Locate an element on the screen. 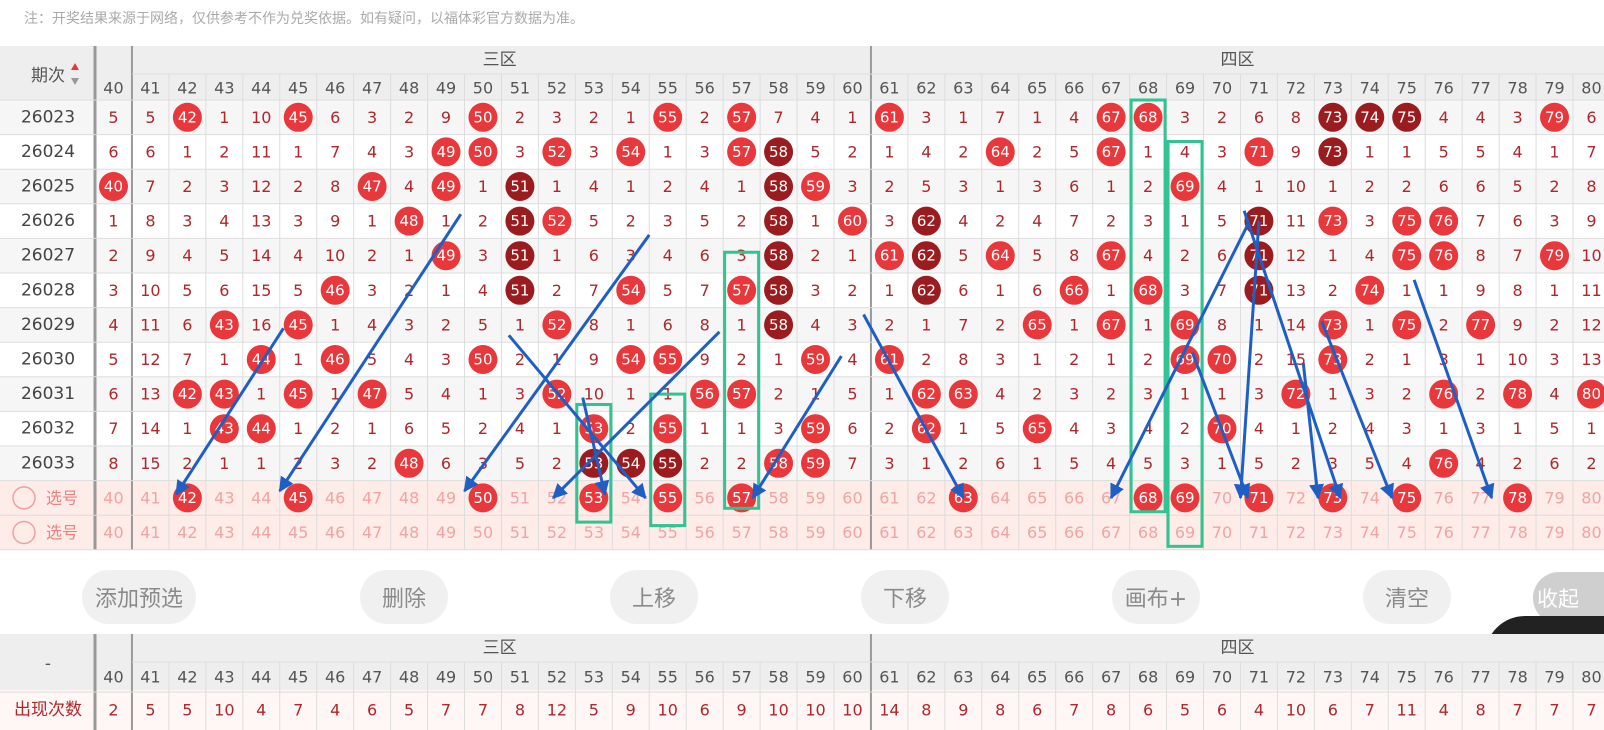 Image resolution: width=1604 pixels, height=730 pixels. bottom-column-header: 57 is located at coordinates (741, 677).